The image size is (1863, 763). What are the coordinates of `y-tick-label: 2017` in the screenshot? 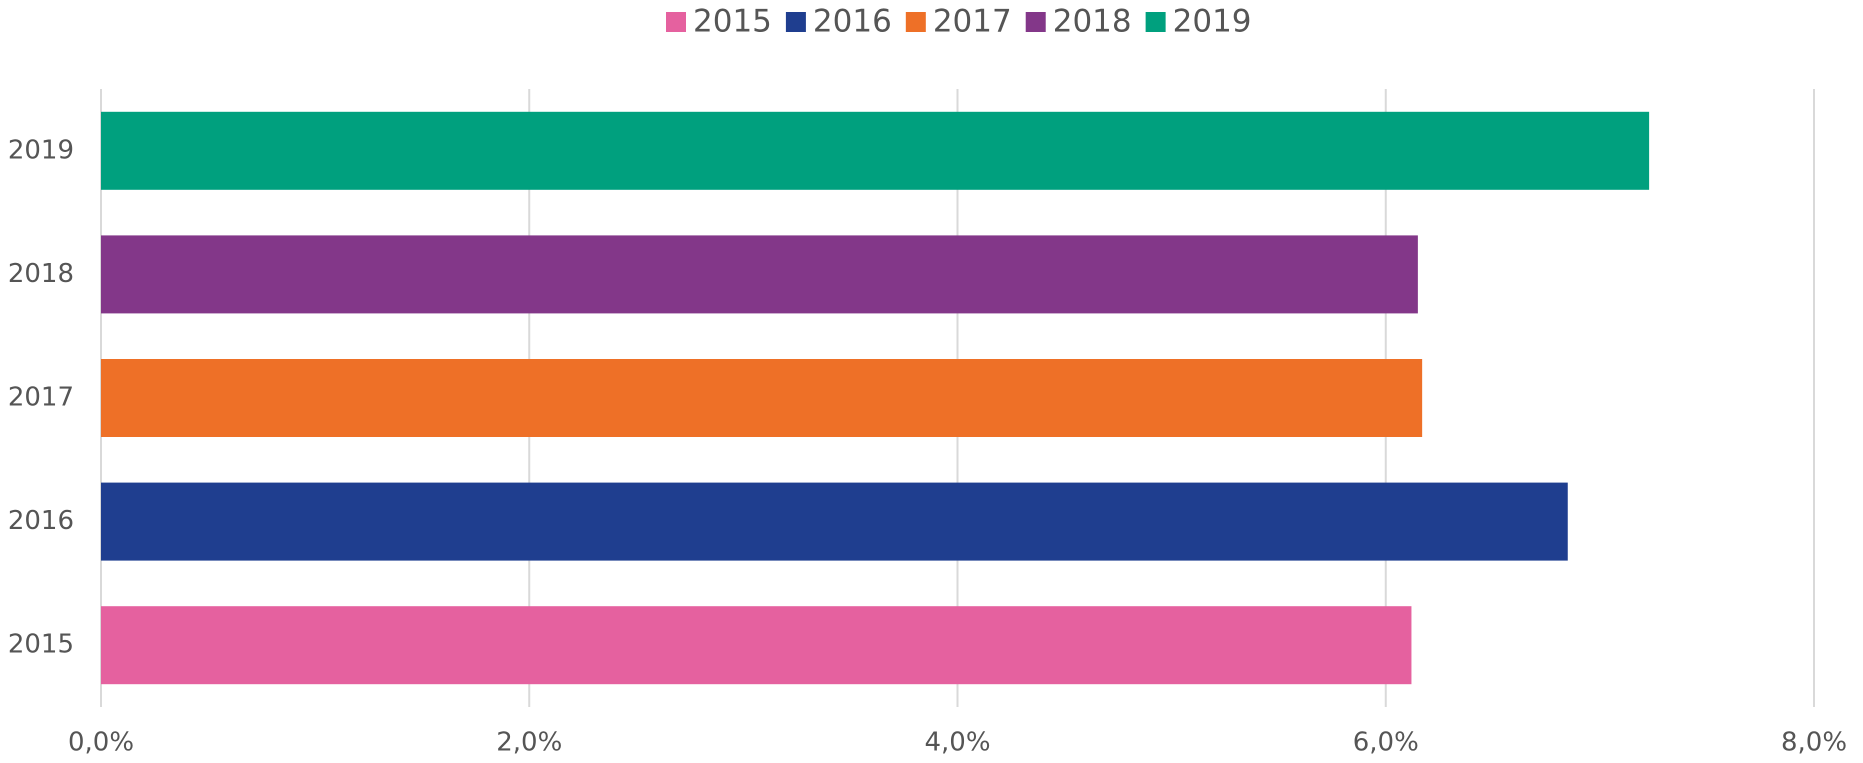 It's located at (41, 398).